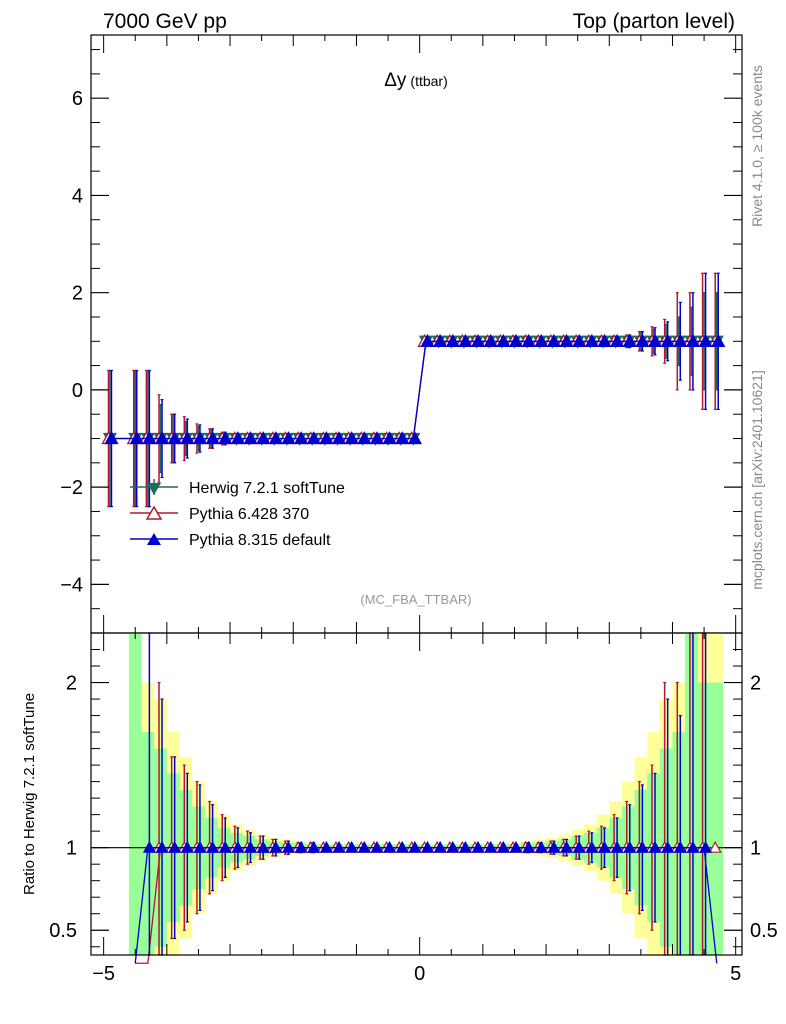 This screenshot has height=1024, width=786. Describe the element at coordinates (71, 488) in the screenshot. I see `main-ytick-label: −2` at that location.